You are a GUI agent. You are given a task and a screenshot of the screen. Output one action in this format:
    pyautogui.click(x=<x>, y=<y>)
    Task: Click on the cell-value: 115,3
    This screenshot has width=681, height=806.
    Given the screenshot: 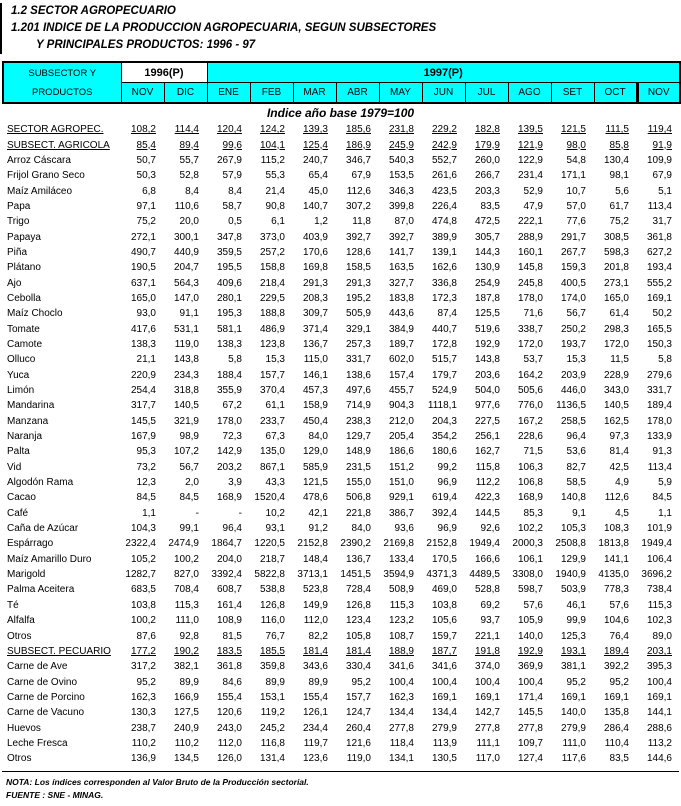 What is the action you would take?
    pyautogui.click(x=186, y=605)
    